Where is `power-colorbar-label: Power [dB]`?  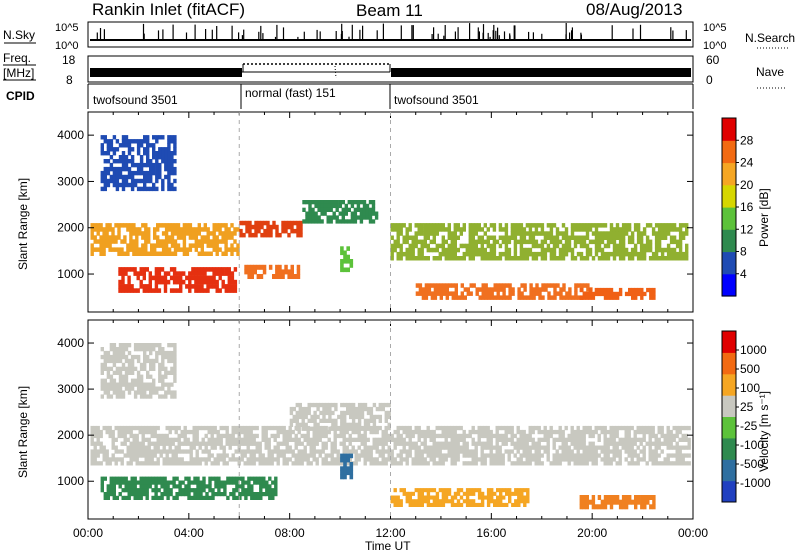 power-colorbar-label: Power [dB] is located at coordinates (764, 217).